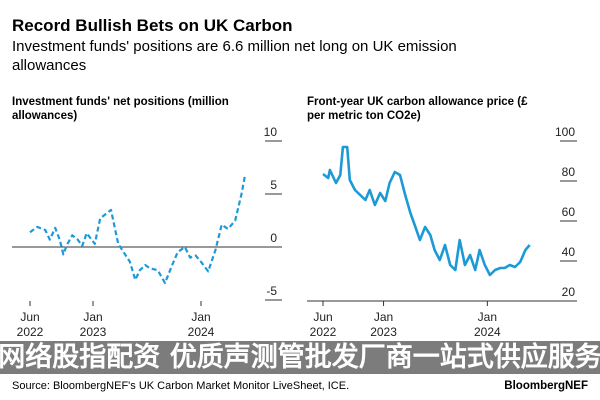 The width and height of the screenshot is (600, 400). Describe the element at coordinates (44, 116) in the screenshot. I see `left-panel-title-line2: allowances)` at that location.